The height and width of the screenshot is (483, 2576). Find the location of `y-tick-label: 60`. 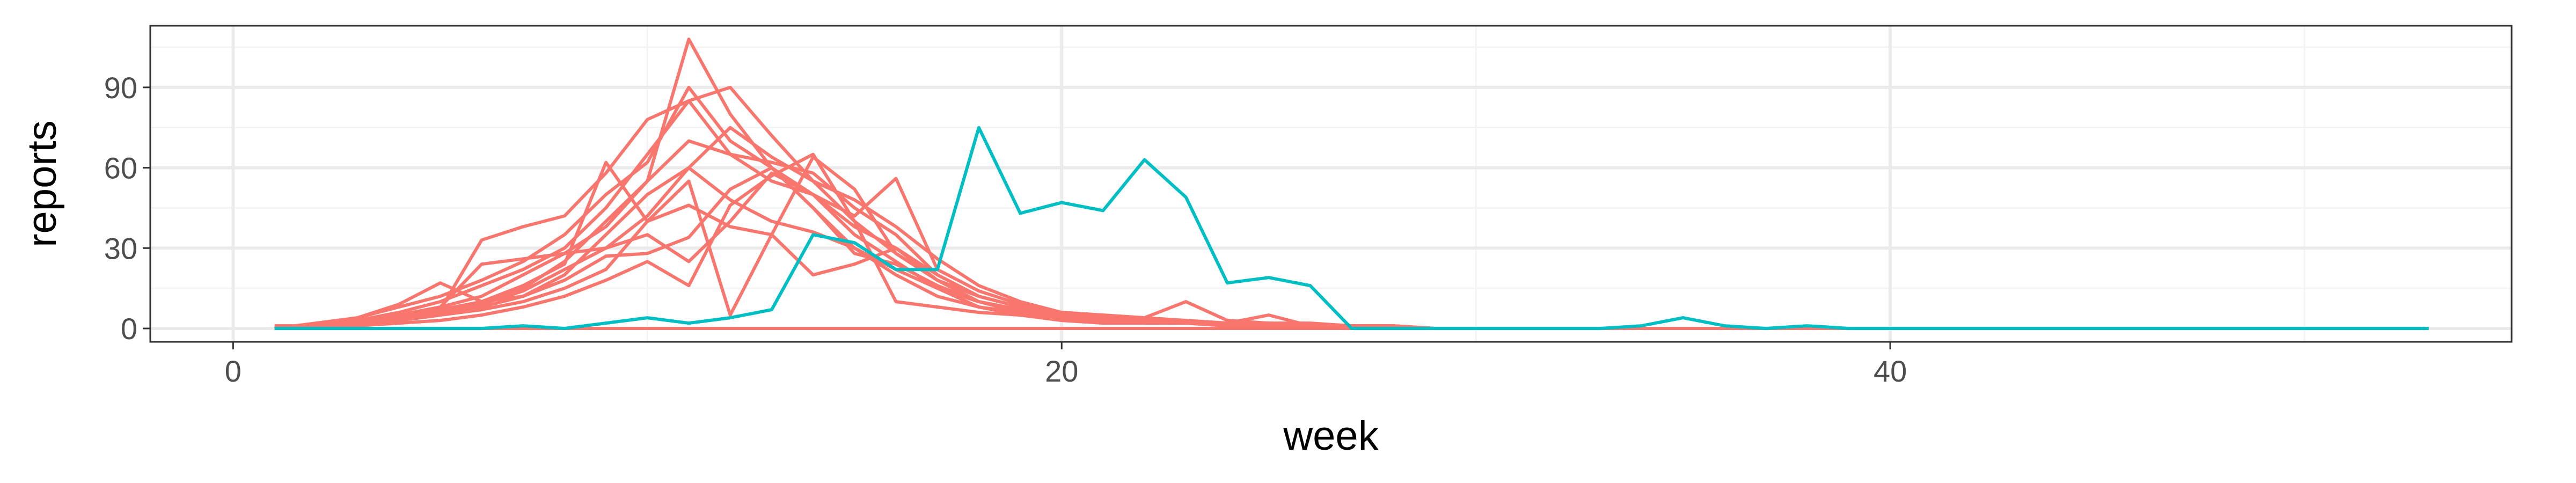

y-tick-label: 60 is located at coordinates (120, 168).